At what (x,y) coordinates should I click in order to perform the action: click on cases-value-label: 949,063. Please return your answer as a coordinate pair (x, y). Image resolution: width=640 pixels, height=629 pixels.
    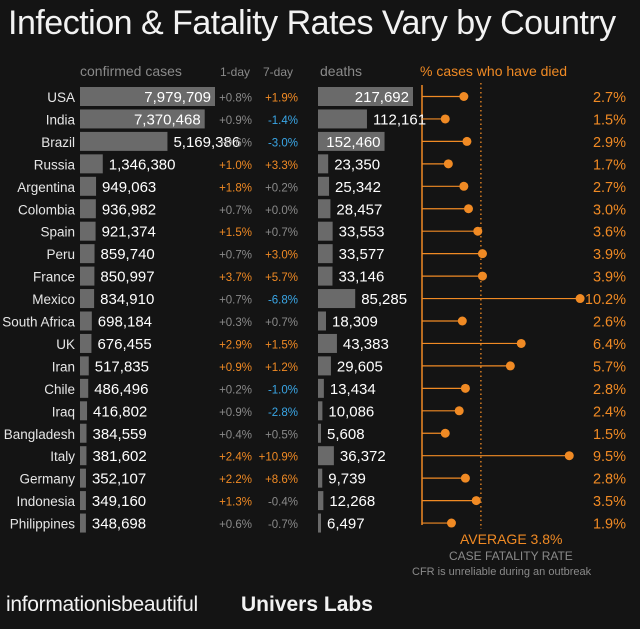
    Looking at the image, I should click on (129, 187).